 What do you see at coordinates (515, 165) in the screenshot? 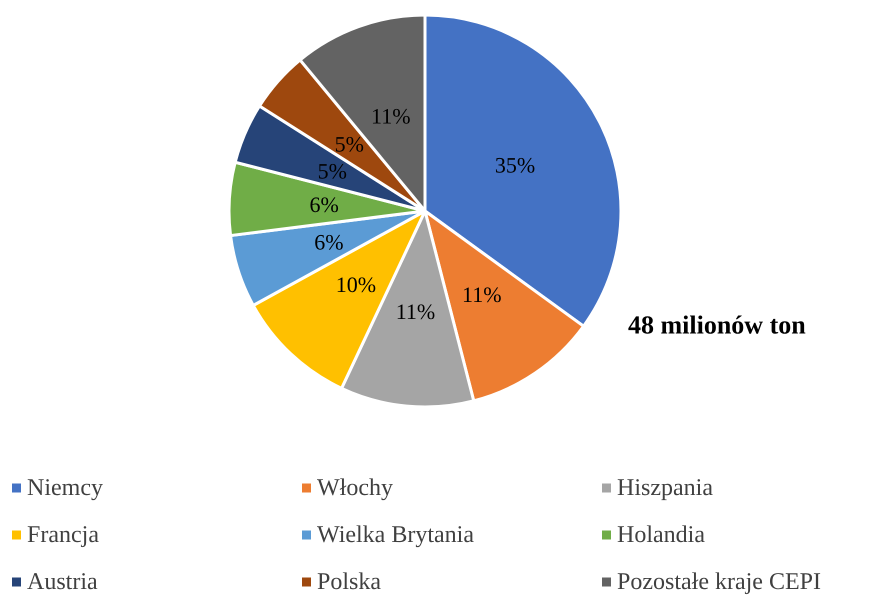
I see `data-label: 35%` at bounding box center [515, 165].